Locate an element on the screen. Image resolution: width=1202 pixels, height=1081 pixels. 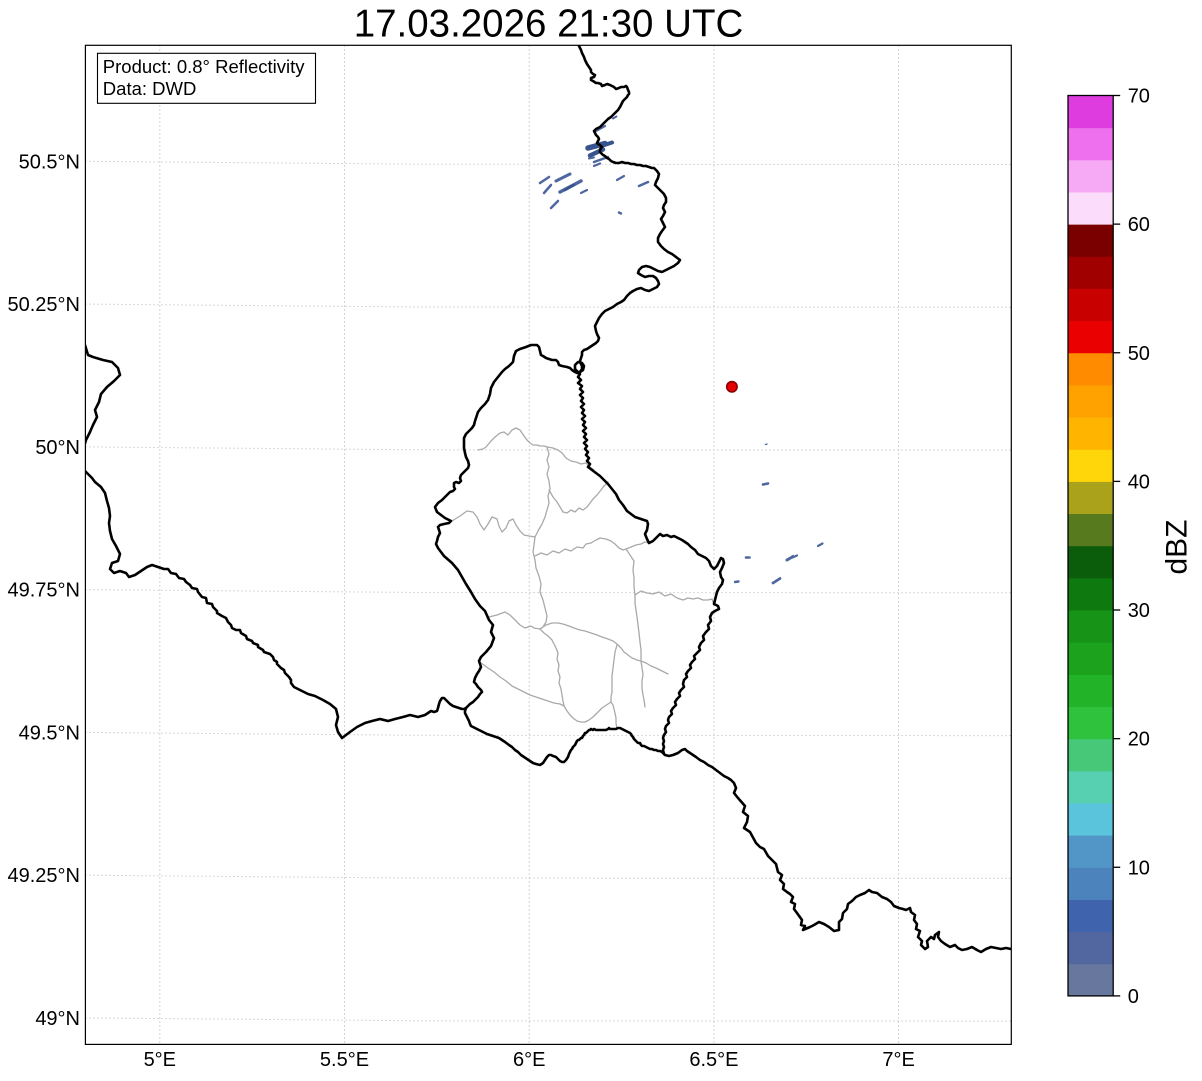
svg-text: 49.75°N is located at coordinates (44, 591).